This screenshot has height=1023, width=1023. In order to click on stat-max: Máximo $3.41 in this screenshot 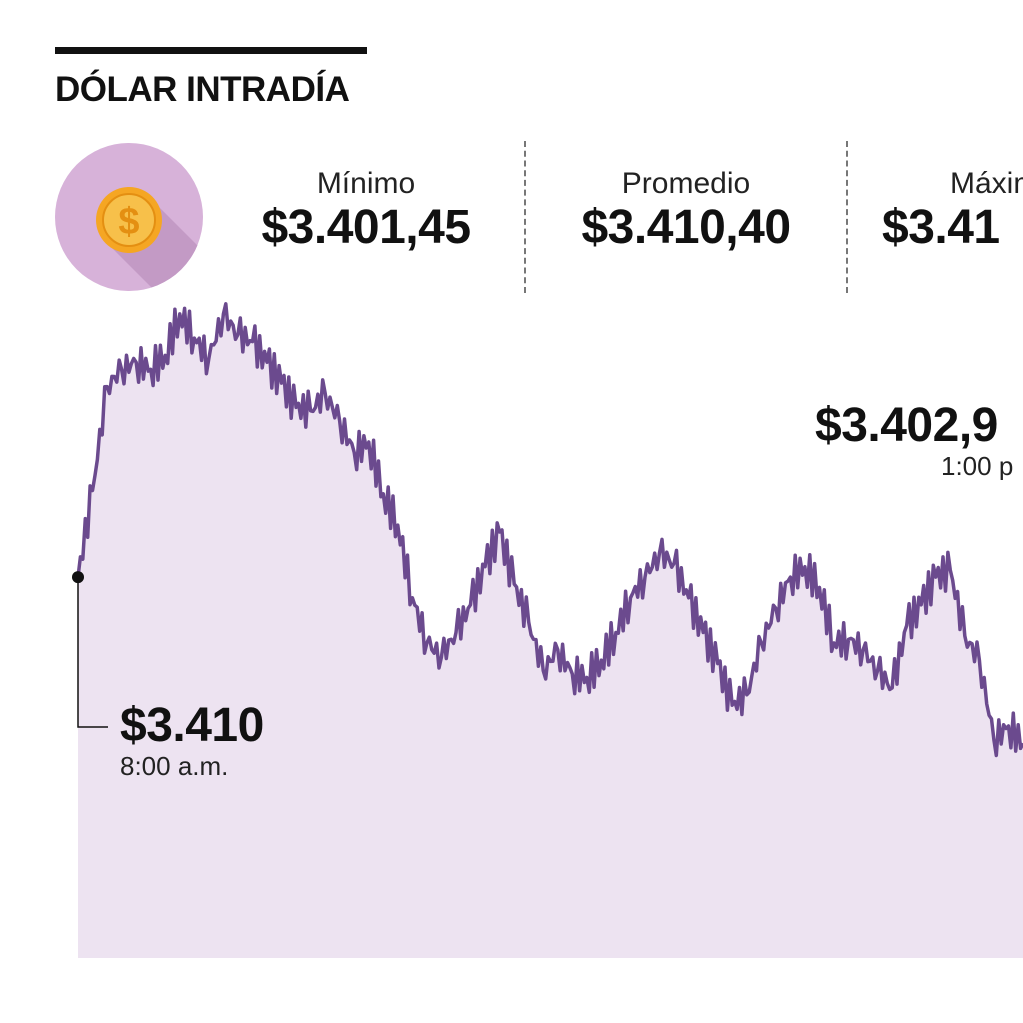, I will do `click(952, 210)`.